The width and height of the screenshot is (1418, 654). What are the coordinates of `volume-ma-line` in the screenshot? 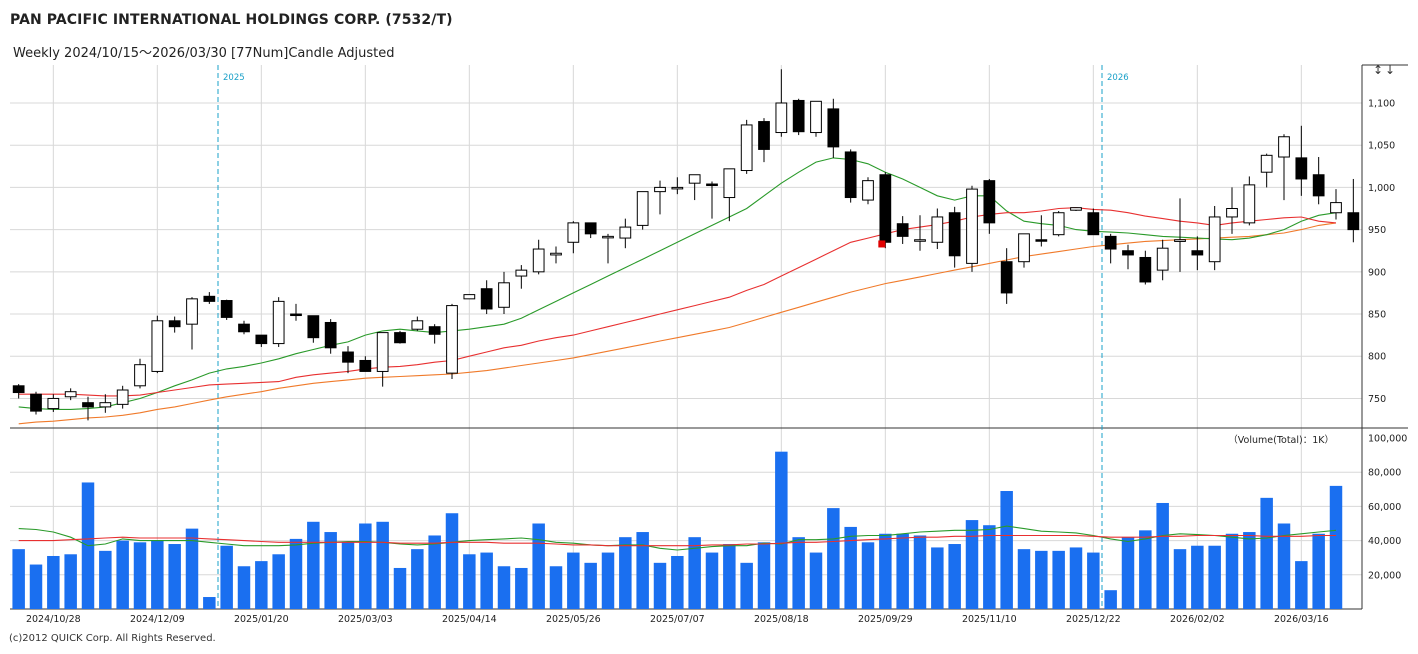 It's located at (677, 538).